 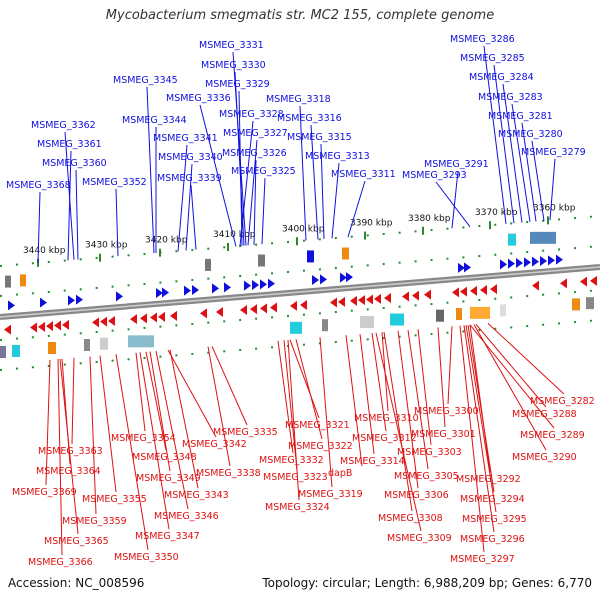 What do you see at coordinates (340, 473) in the screenshot?
I see `reverse-gene-label: dapB` at bounding box center [340, 473].